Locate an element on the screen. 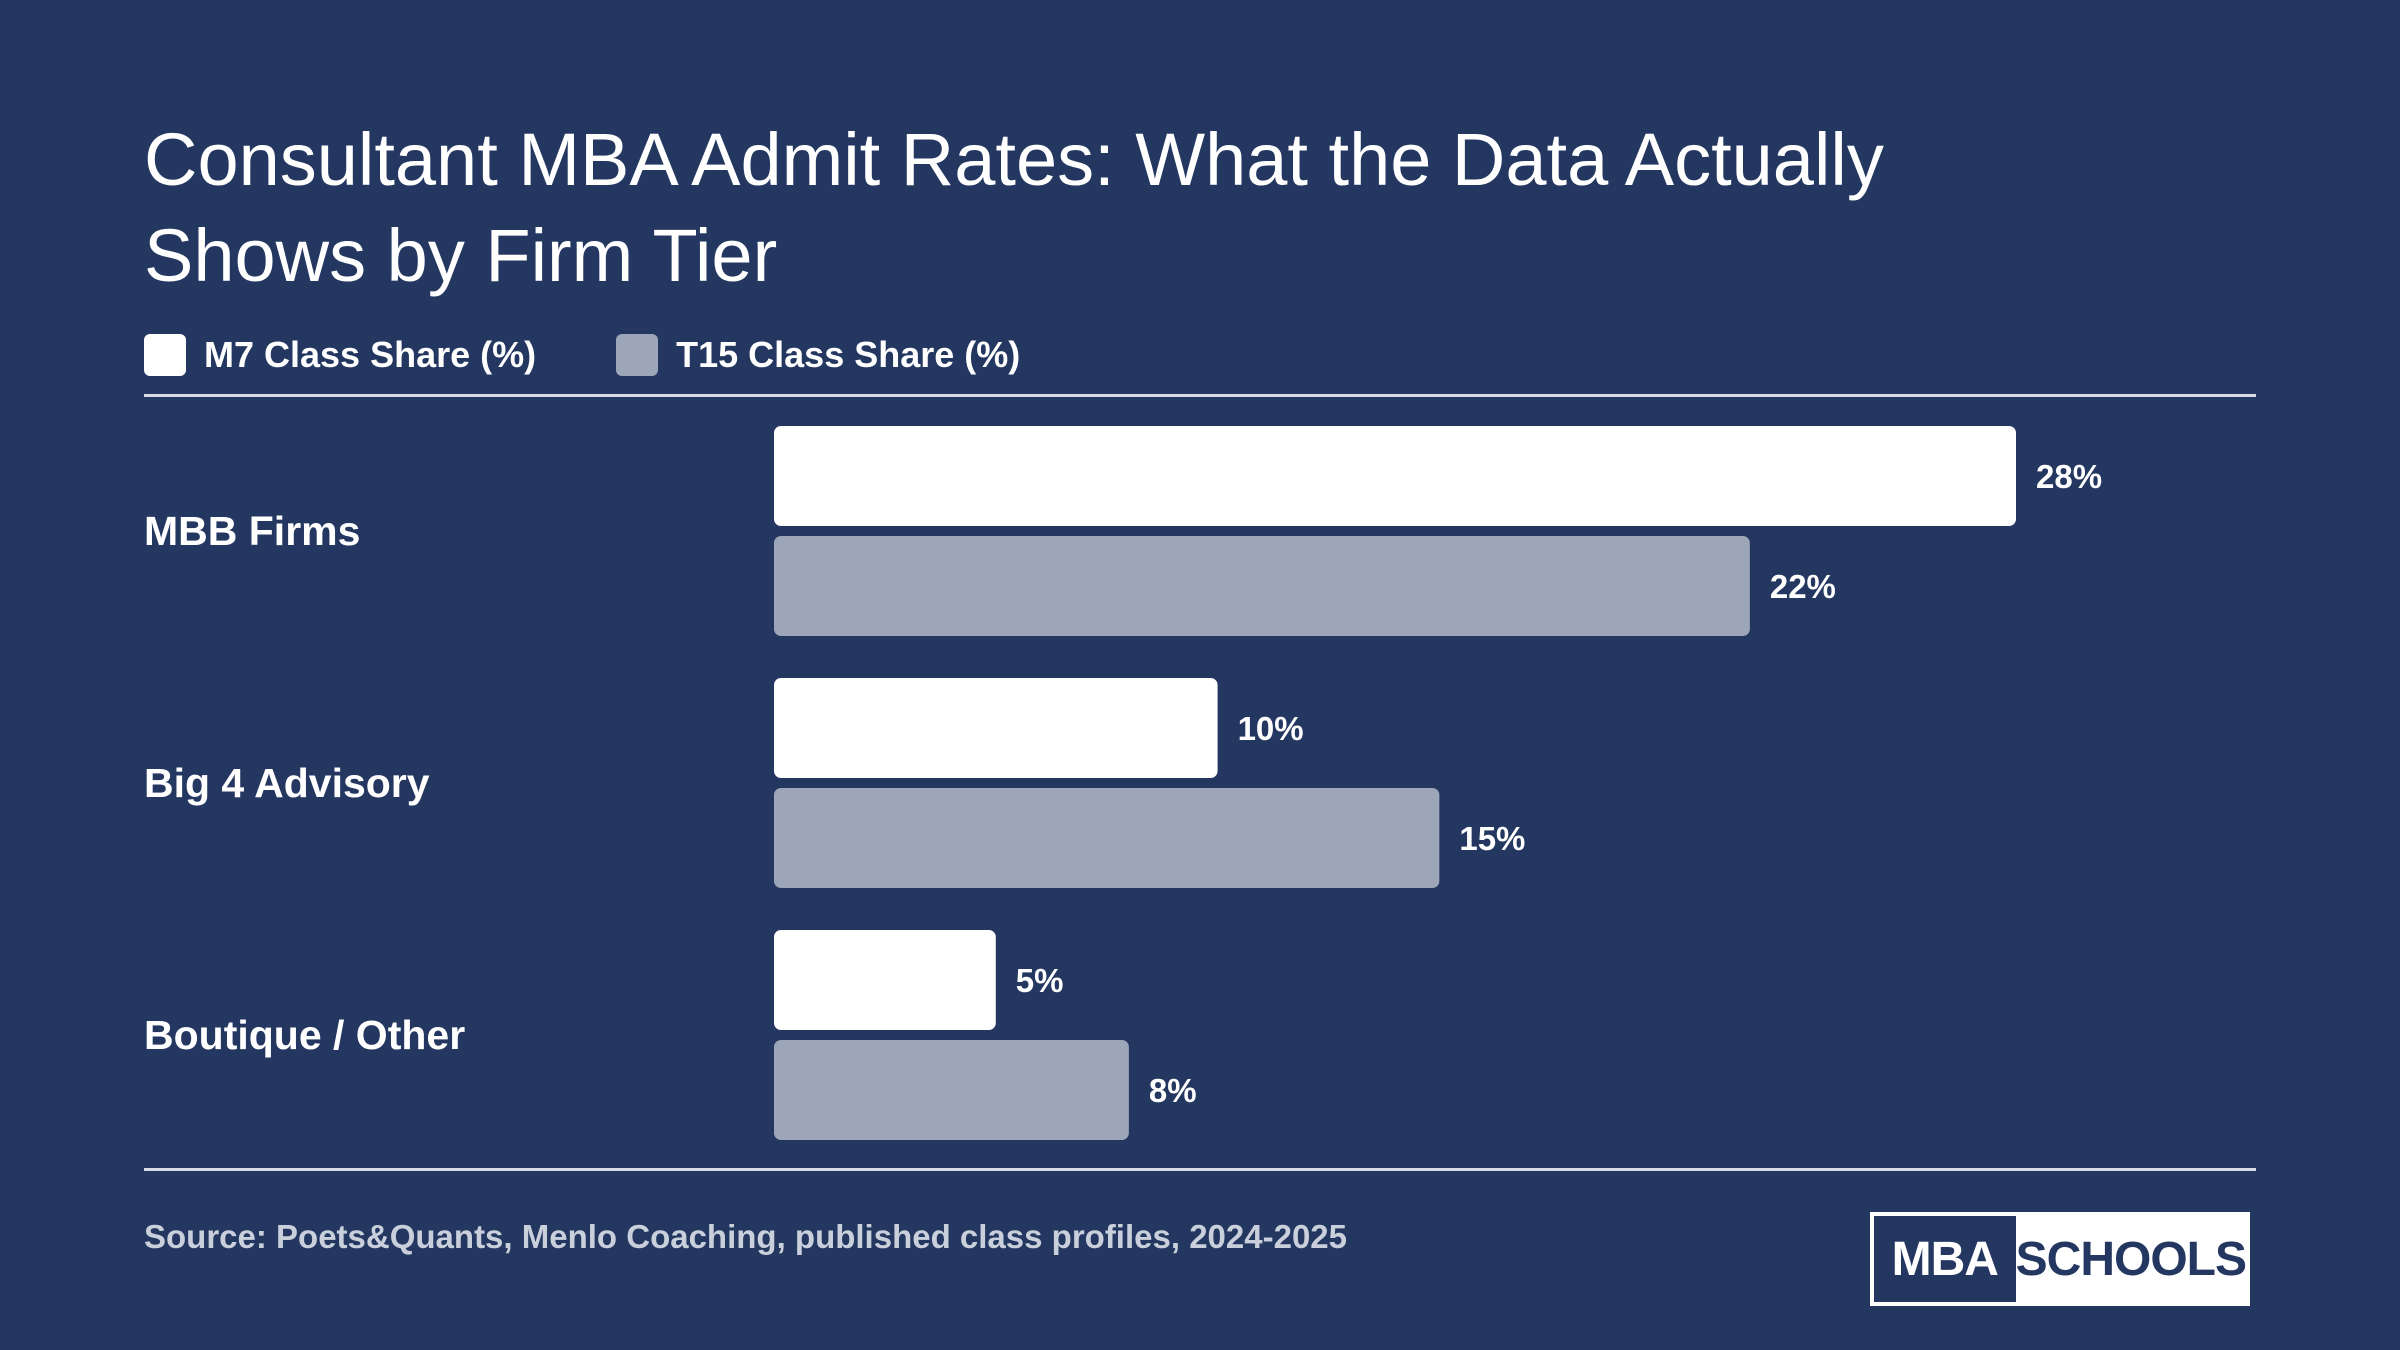  legend-swatch-t15 is located at coordinates (637, 355).